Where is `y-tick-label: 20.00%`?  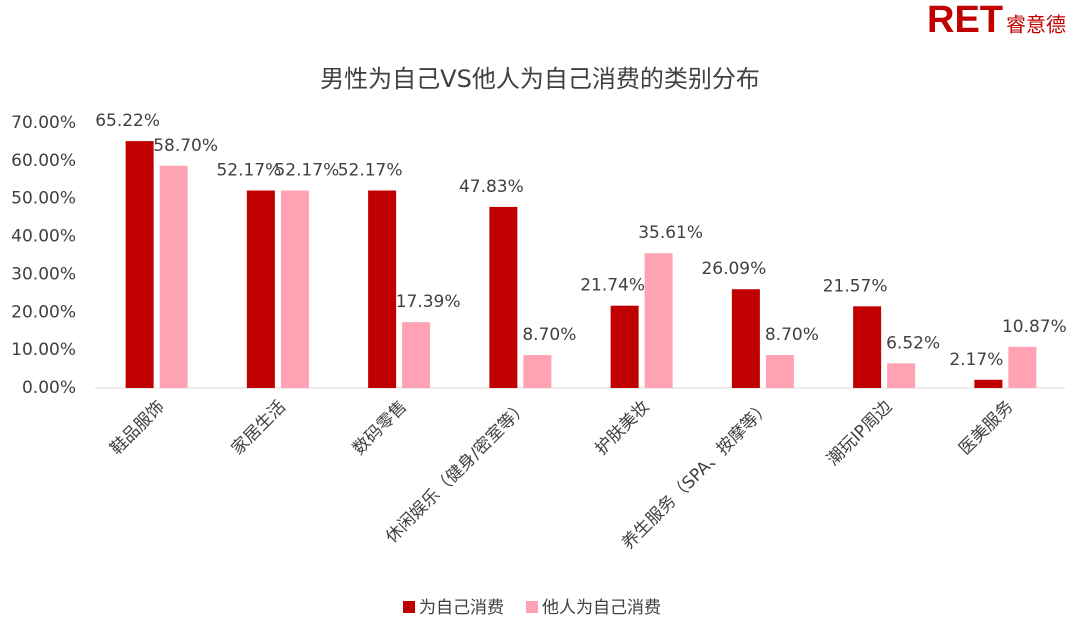
y-tick-label: 20.00% is located at coordinates (43, 312).